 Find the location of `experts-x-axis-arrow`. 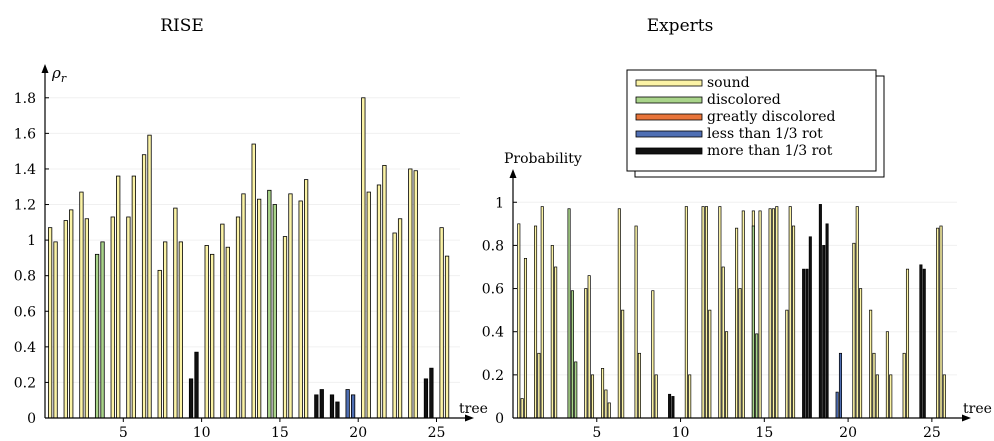

experts-x-axis-arrow is located at coordinates (966, 418).